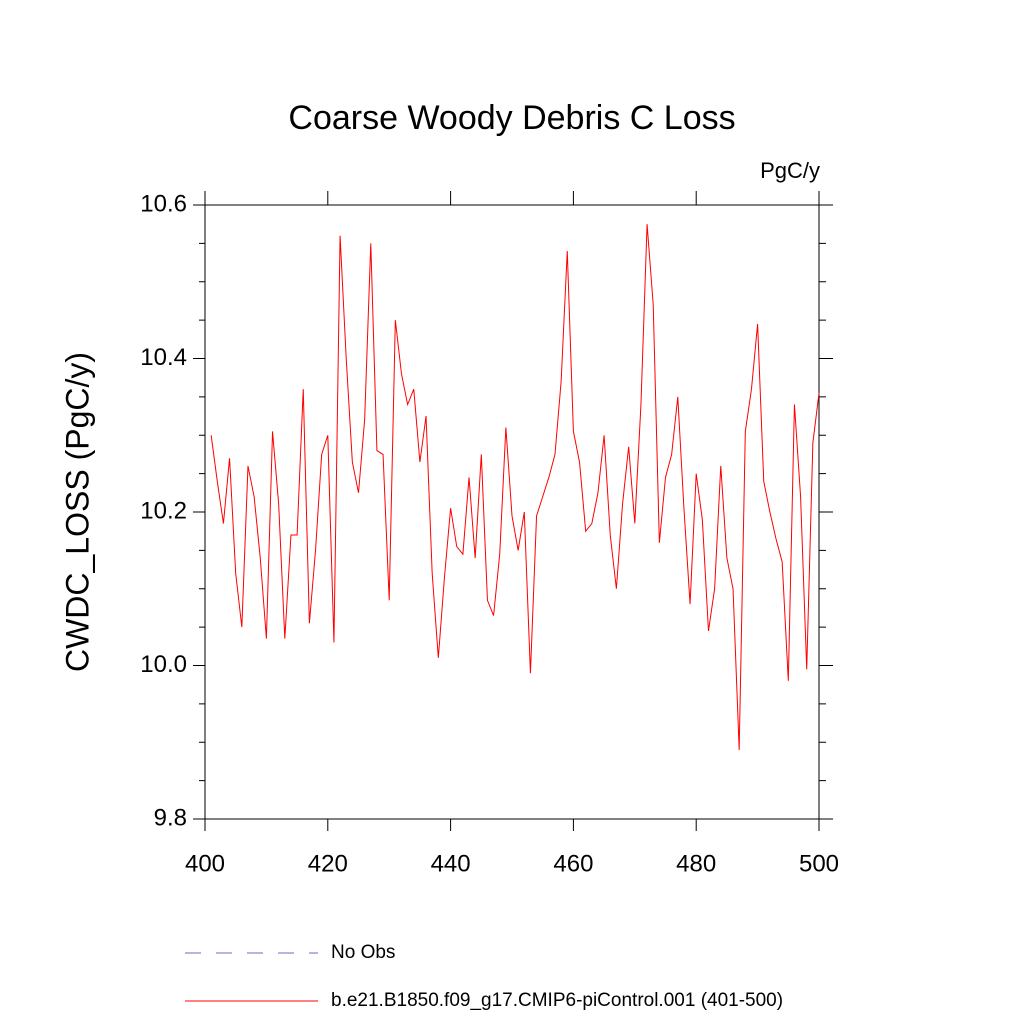  Describe the element at coordinates (163, 203) in the screenshot. I see `y-tick-label: 10.6` at that location.